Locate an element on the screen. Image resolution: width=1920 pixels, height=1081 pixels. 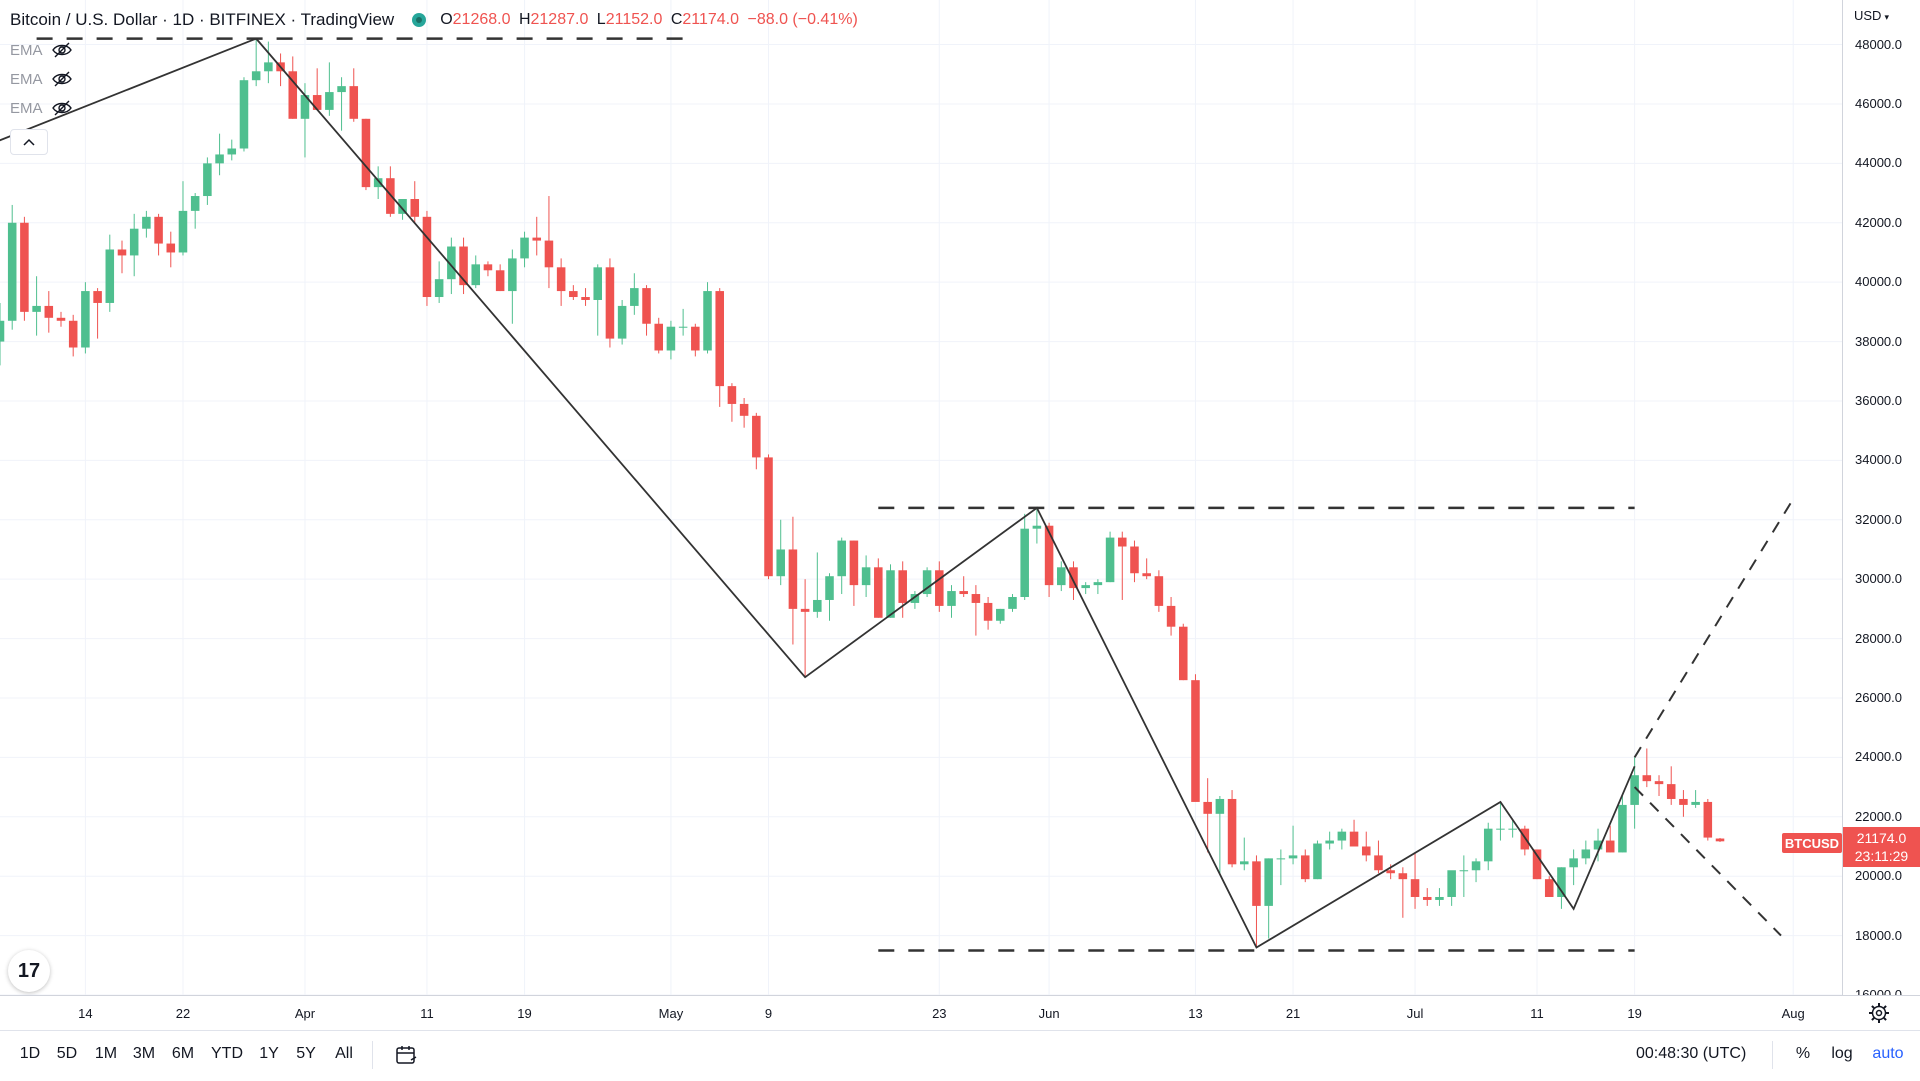
currency-selector: USD is located at coordinates (1871, 15).